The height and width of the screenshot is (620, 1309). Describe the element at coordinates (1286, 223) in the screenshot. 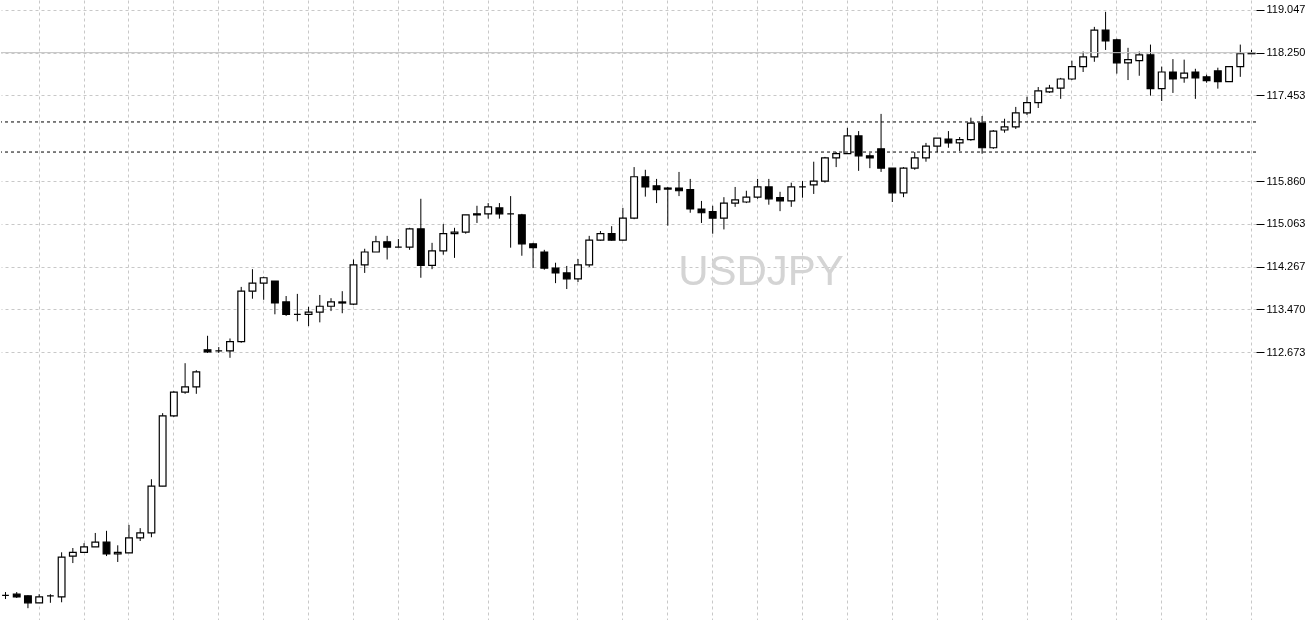

I see `y-tick-label: 115.063` at that location.